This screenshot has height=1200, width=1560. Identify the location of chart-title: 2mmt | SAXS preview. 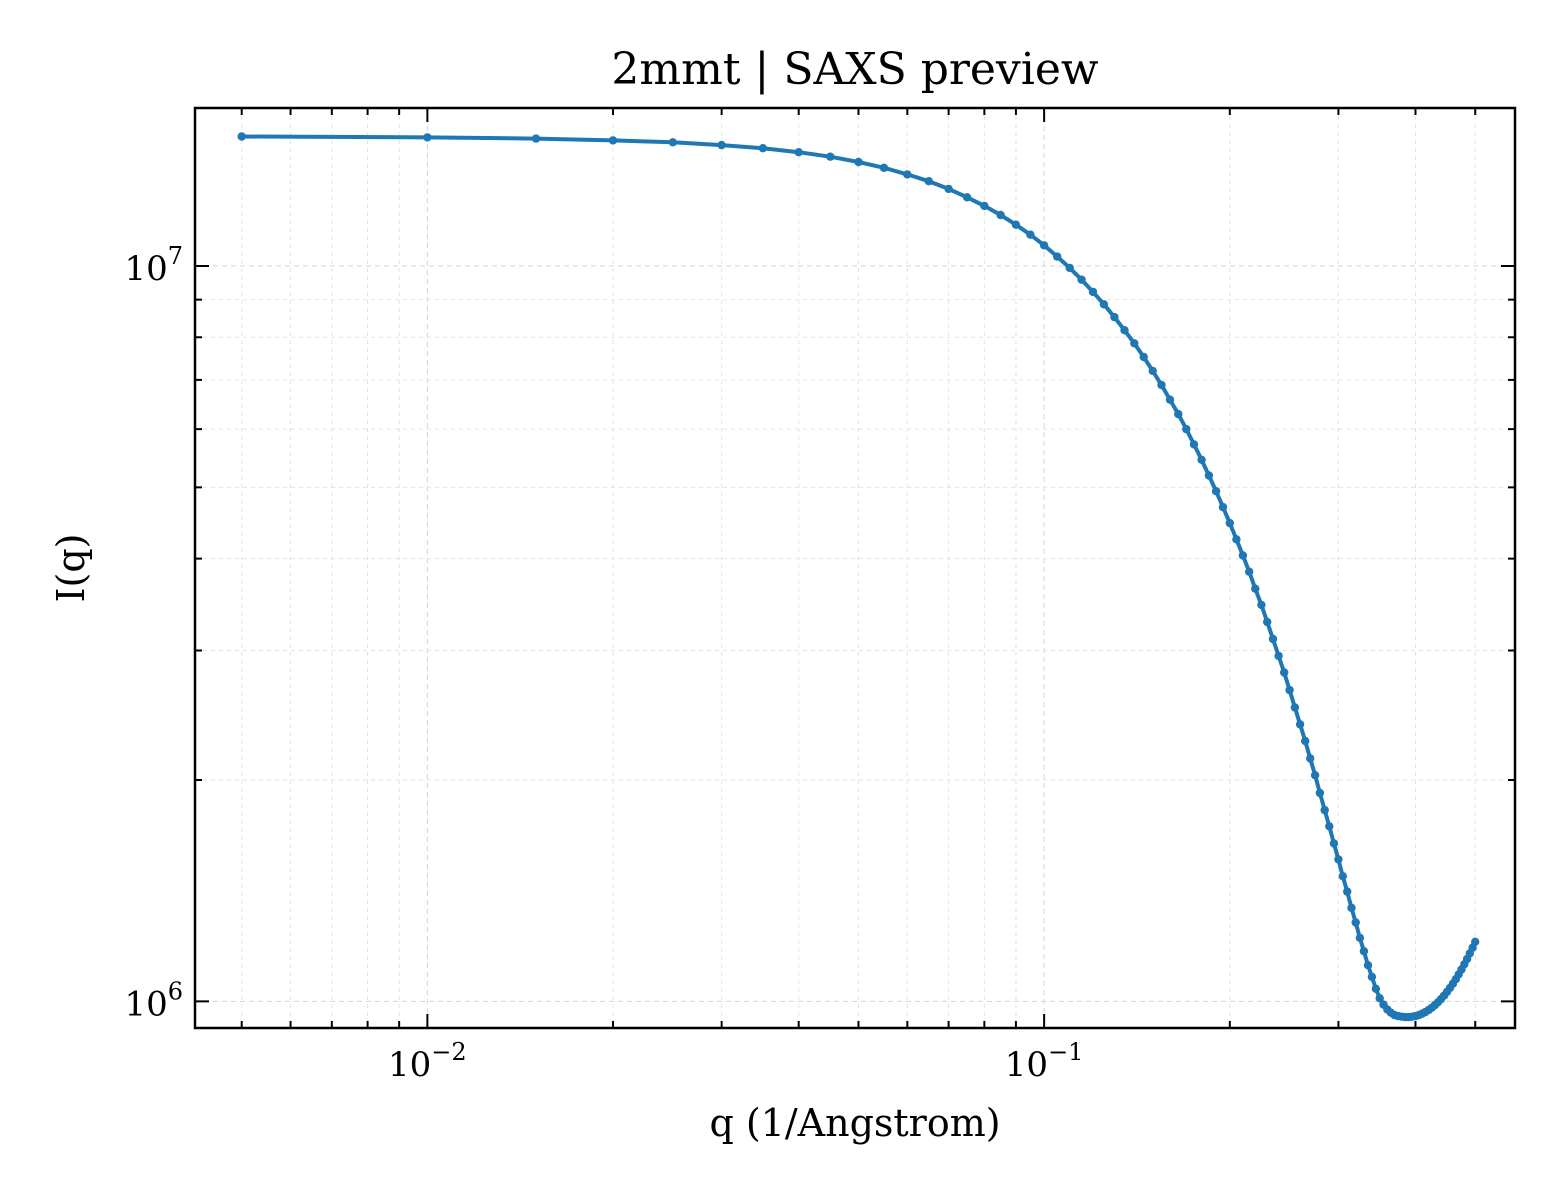
(854, 69).